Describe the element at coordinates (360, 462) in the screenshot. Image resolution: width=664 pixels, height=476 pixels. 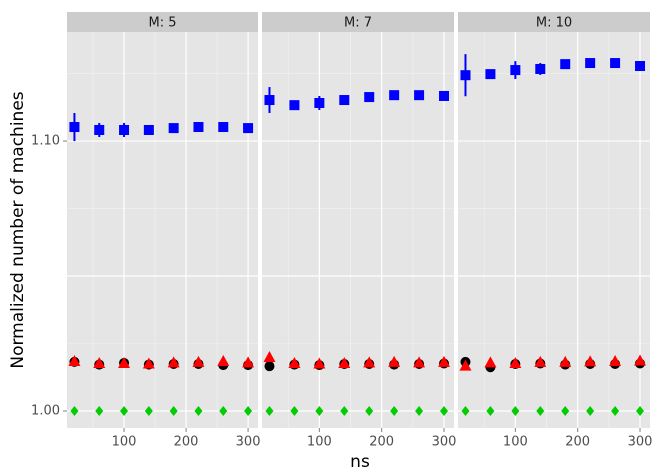
I see `x-axis-title: ns` at that location.